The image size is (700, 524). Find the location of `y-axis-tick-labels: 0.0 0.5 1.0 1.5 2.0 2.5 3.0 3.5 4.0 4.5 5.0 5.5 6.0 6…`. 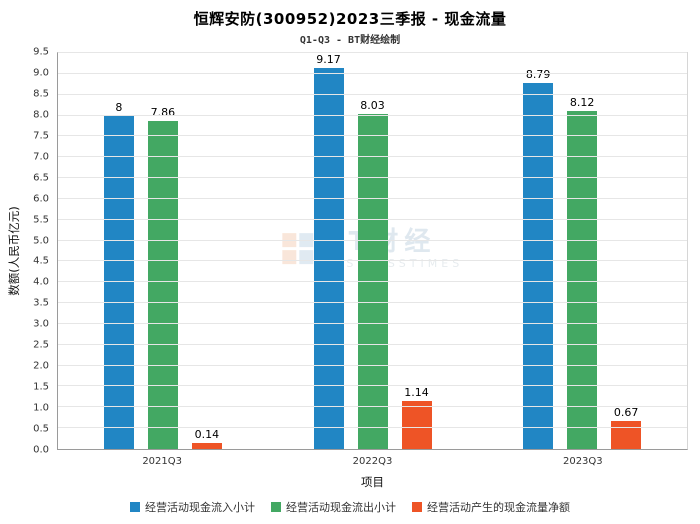

y-axis-tick-labels: 0.0 0.5 1.0 1.5 2.0 2.5 3.0 3.5 4.0 4.5 5.0 5.5 6.0 6… is located at coordinates (26, 251).